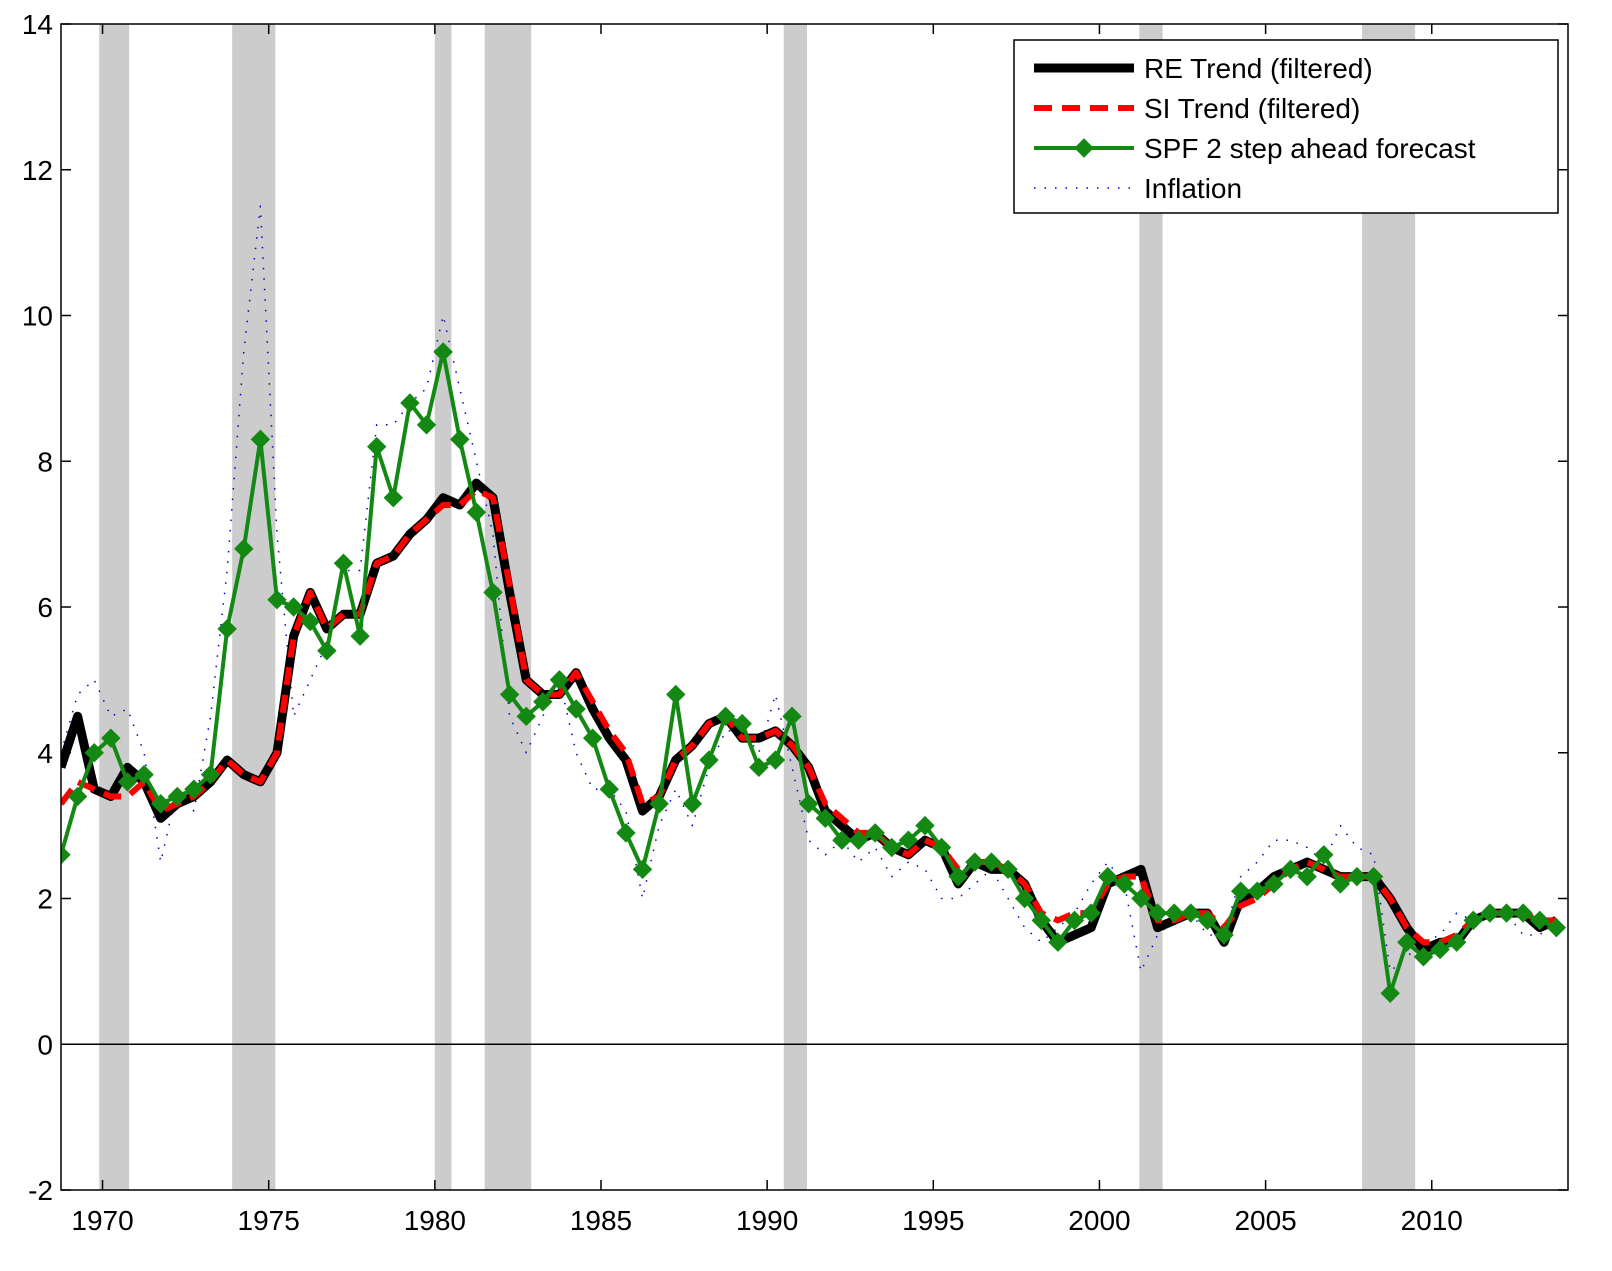 The height and width of the screenshot is (1271, 1612). Describe the element at coordinates (767, 1220) in the screenshot. I see `x-tick-label: 1990` at that location.